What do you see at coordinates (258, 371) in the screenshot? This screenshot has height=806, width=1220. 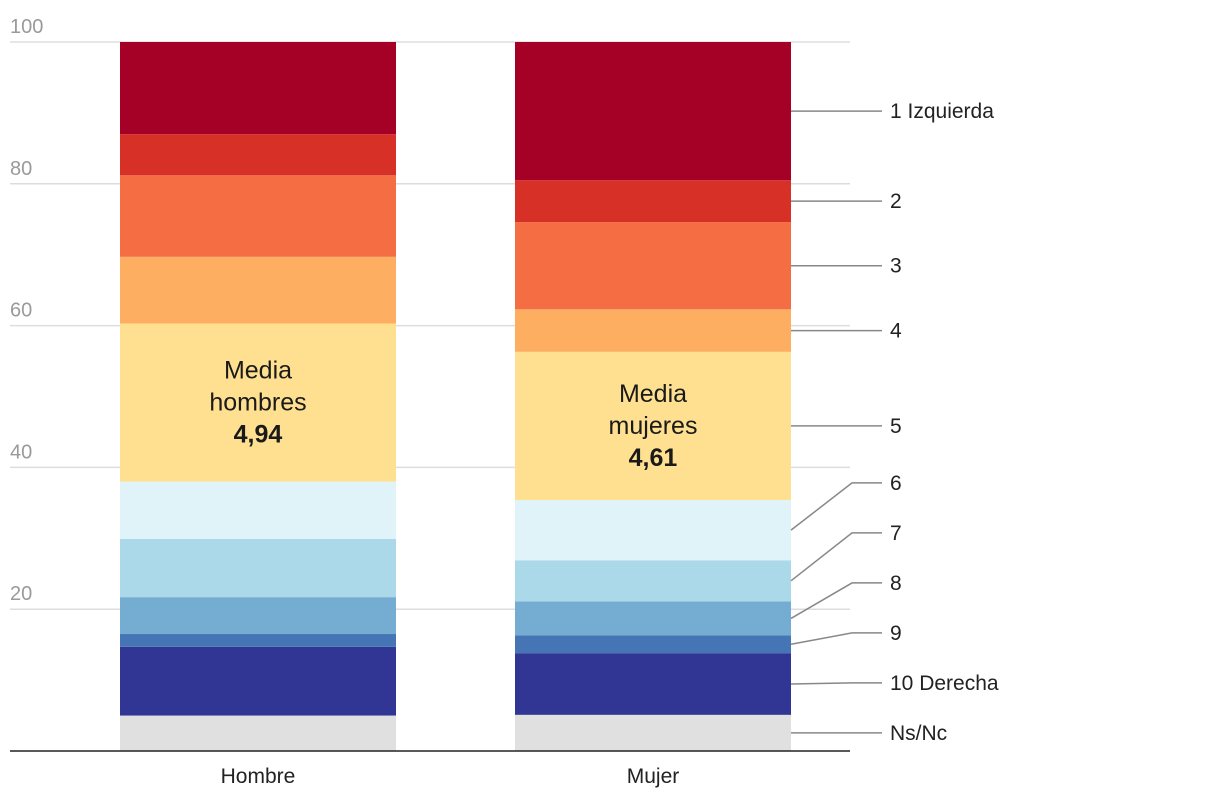 I see `annotation-hombre-line-1: Media` at bounding box center [258, 371].